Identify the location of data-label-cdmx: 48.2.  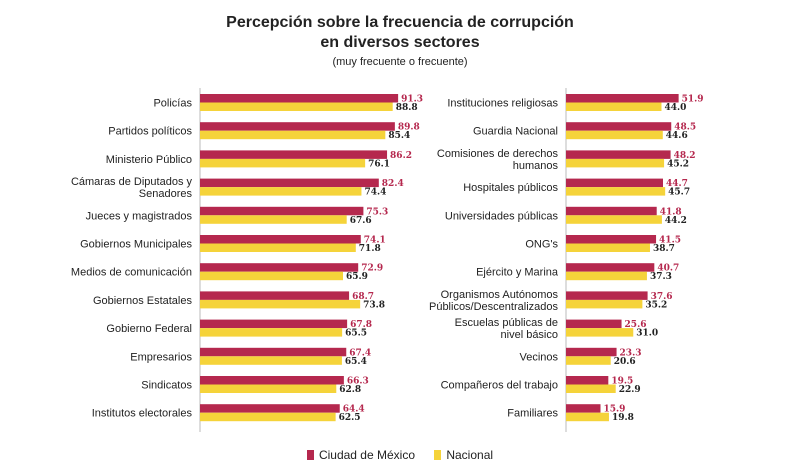
(685, 156).